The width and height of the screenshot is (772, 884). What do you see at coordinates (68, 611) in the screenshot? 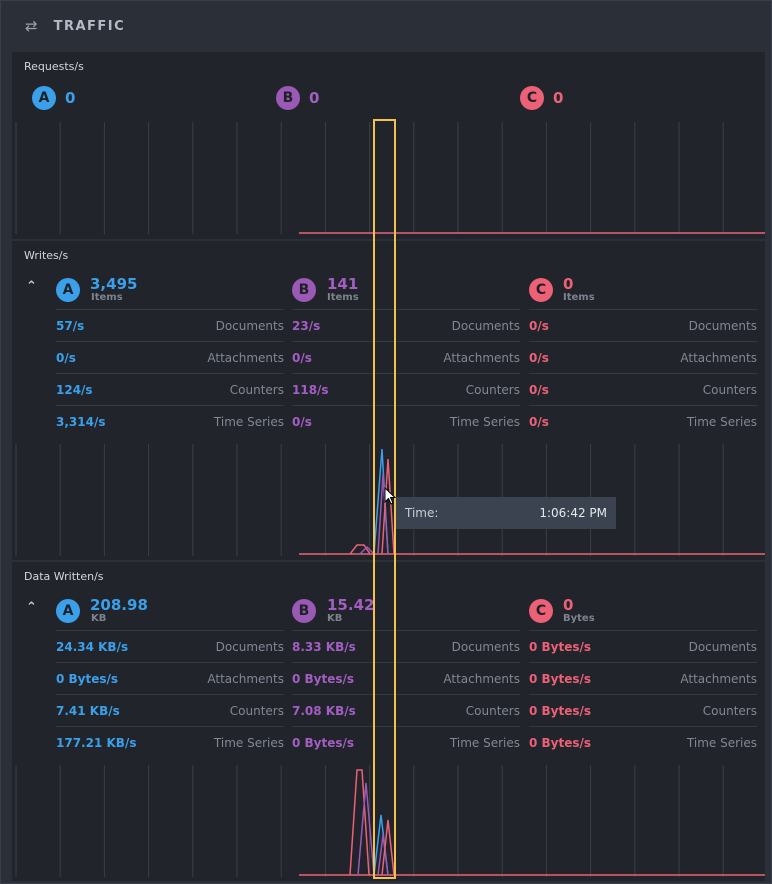
I see `data-node-a-badge: A` at bounding box center [68, 611].